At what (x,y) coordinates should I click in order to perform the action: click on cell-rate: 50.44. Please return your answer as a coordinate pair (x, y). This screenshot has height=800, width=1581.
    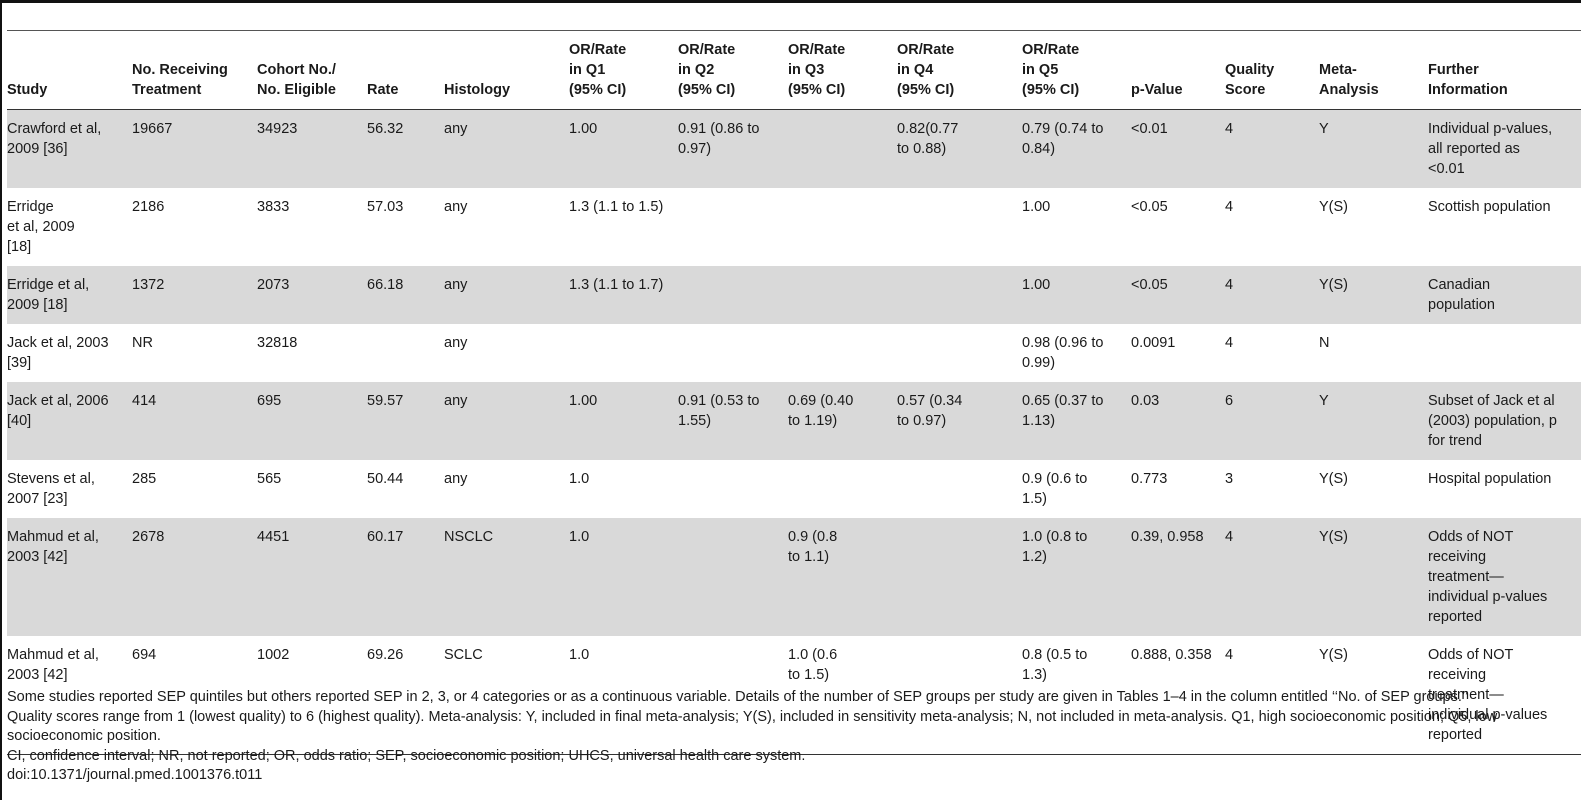
    Looking at the image, I should click on (385, 479).